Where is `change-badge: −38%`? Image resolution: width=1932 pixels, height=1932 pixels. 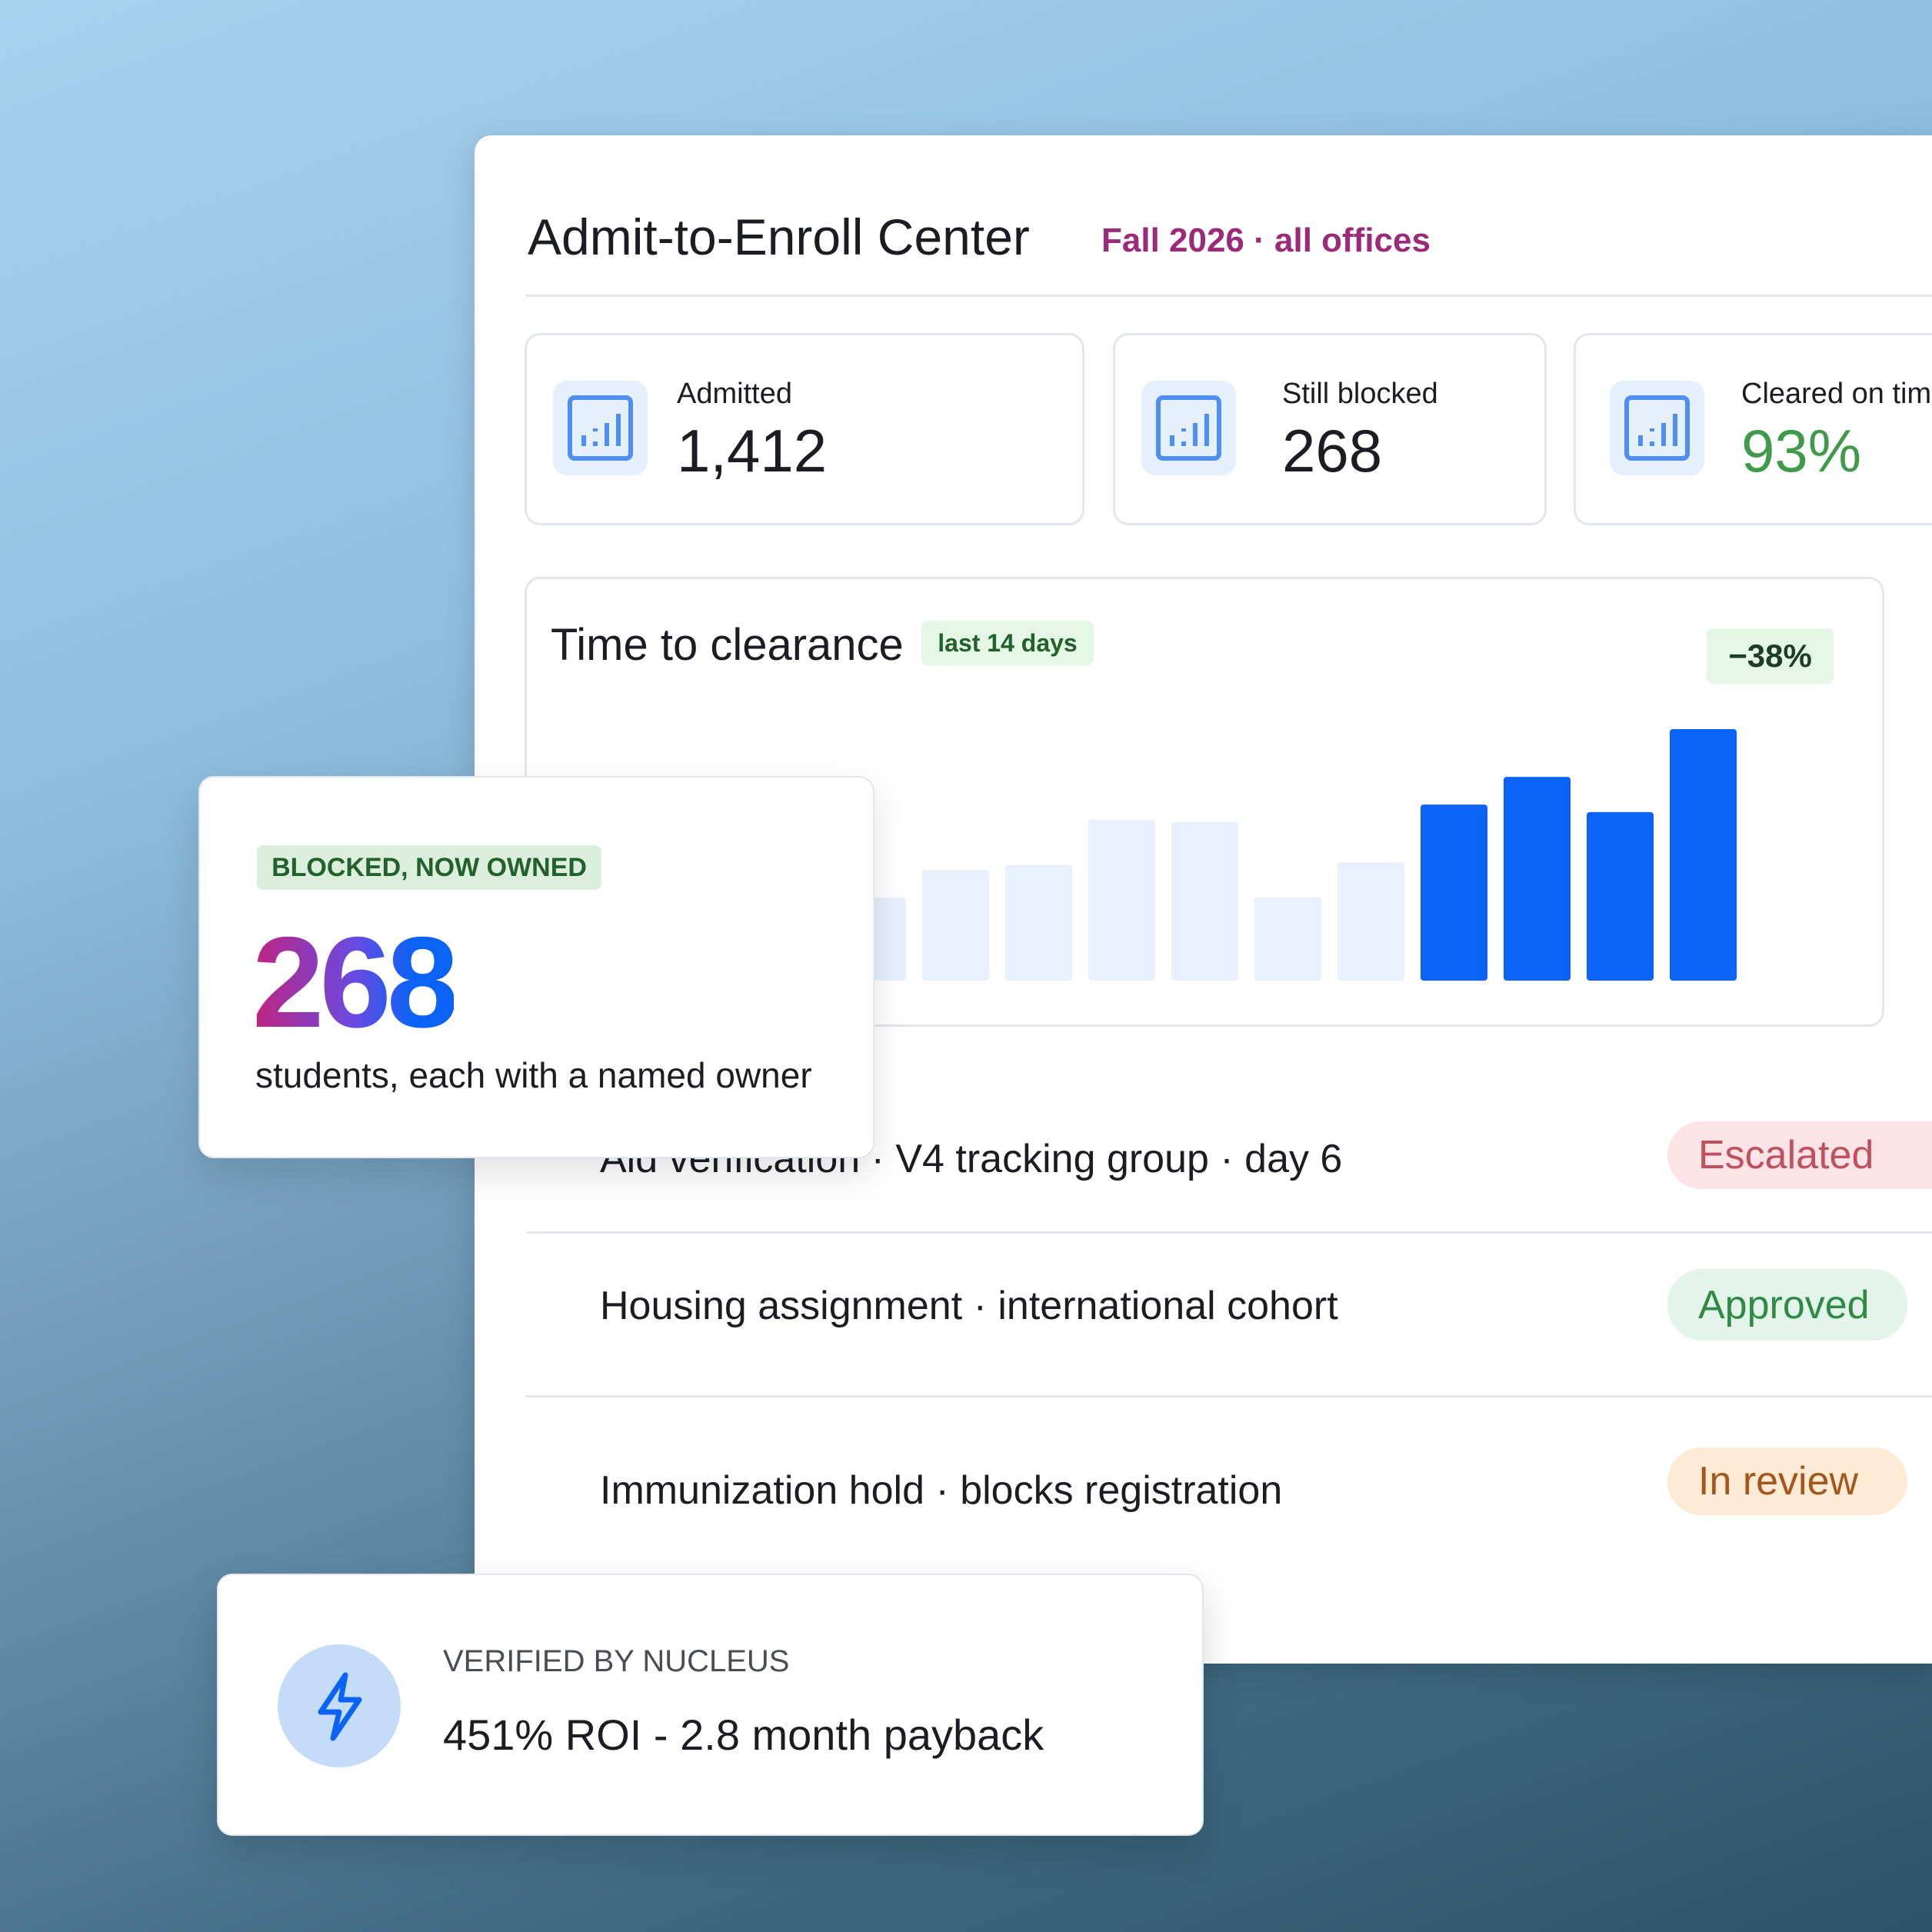 change-badge: −38% is located at coordinates (1770, 656).